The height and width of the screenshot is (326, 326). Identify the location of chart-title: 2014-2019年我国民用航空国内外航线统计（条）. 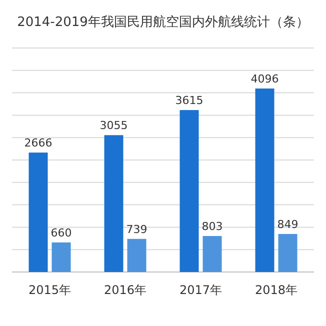
(163, 22).